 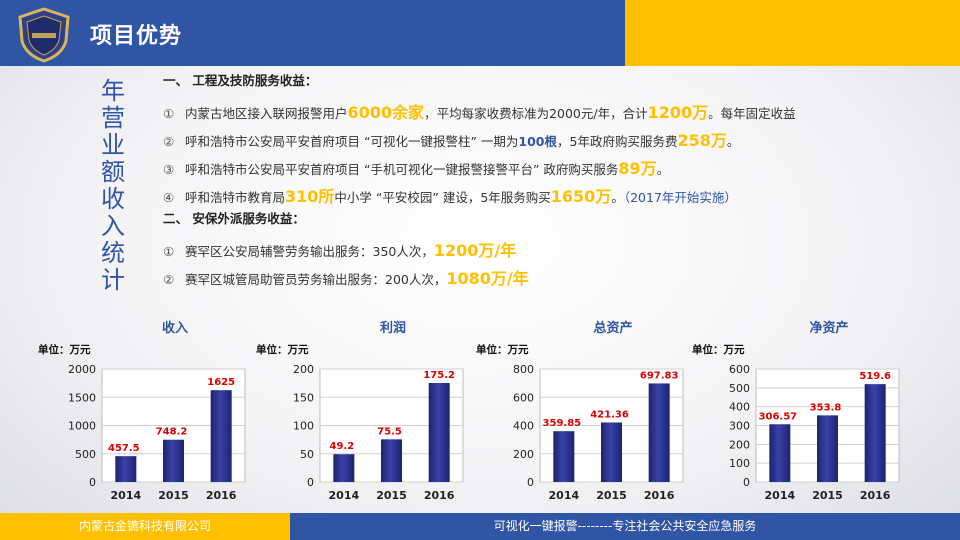 What do you see at coordinates (826, 407) in the screenshot?
I see `data-label: 353.8` at bounding box center [826, 407].